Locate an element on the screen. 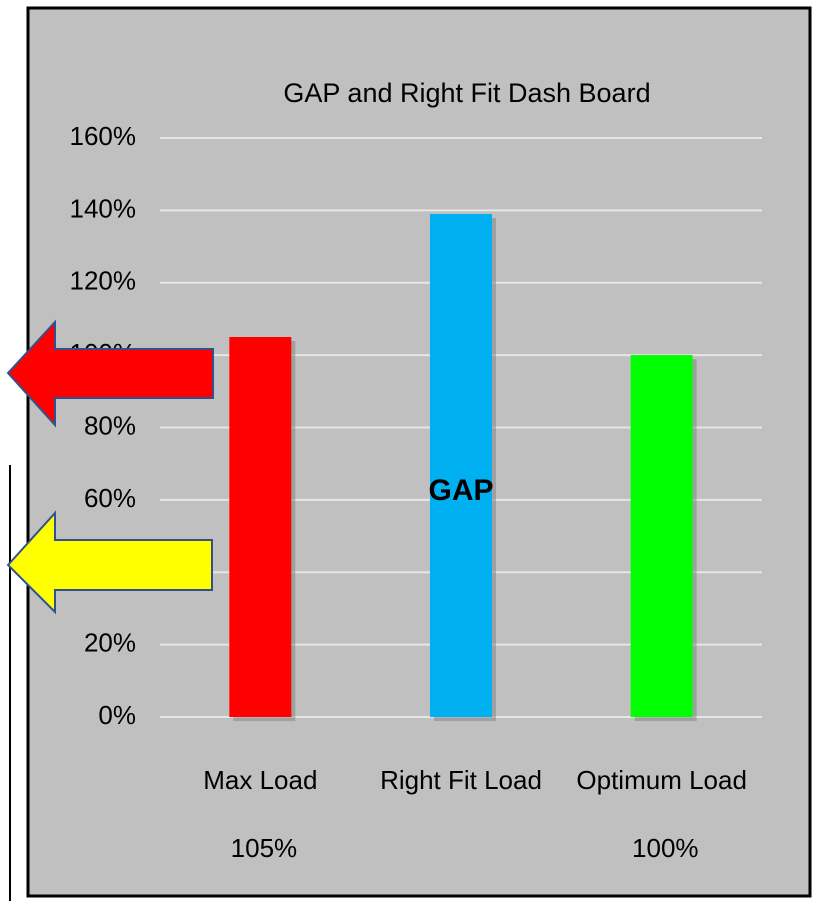  y-tick-label: 140% is located at coordinates (103, 208).